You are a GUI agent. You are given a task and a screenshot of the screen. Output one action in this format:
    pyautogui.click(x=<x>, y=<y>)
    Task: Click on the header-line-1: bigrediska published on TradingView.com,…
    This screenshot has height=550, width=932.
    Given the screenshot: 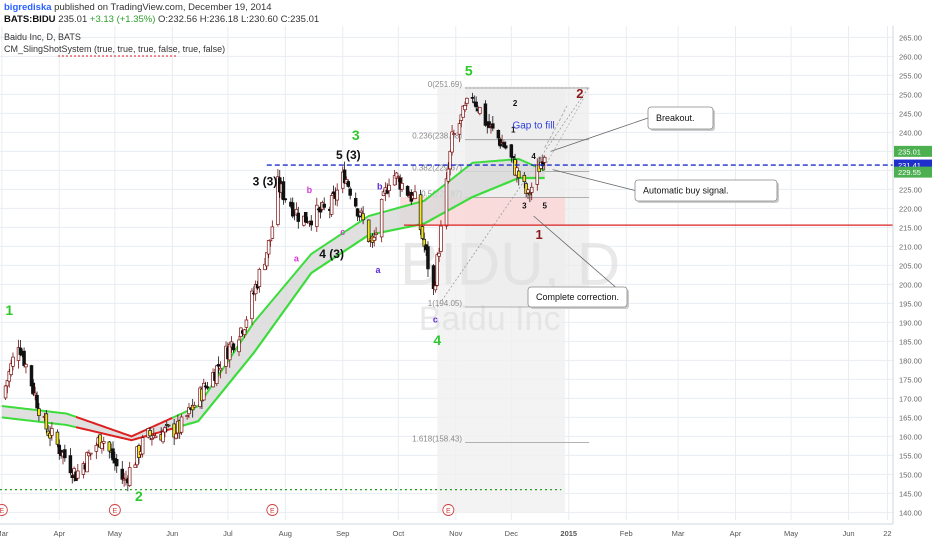 What is the action you would take?
    pyautogui.click(x=138, y=7)
    